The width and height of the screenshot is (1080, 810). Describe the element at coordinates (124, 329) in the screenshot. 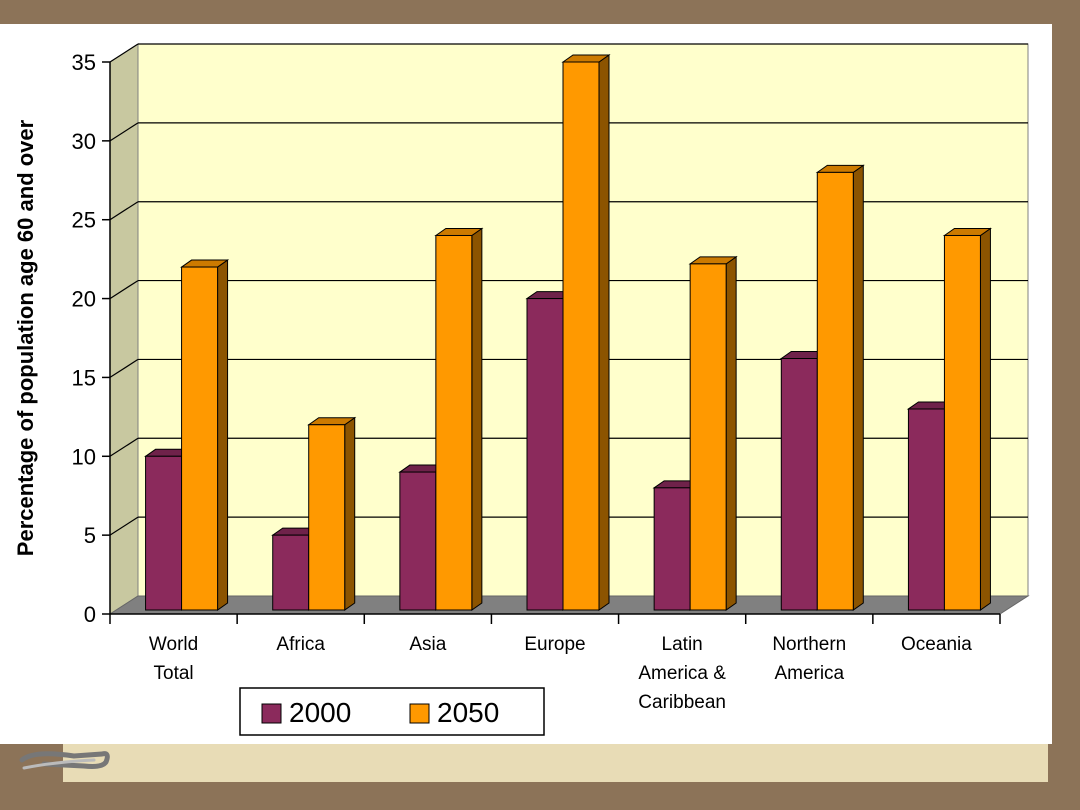

I see `plot-side-wall` at that location.